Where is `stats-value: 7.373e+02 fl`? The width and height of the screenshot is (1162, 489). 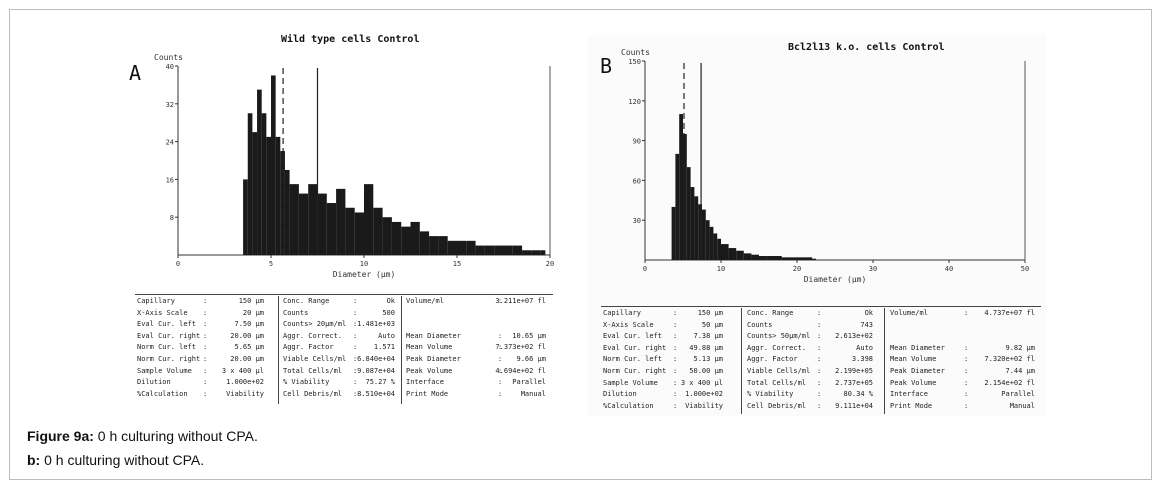
stats-value: 7.373e+02 fl is located at coordinates (520, 347).